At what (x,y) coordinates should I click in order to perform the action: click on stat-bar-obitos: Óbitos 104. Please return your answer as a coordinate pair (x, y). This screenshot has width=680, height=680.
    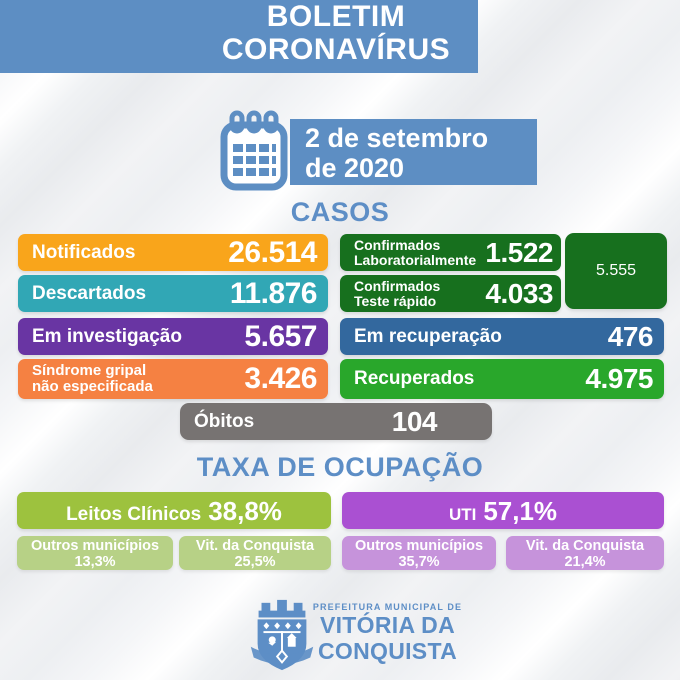
    Looking at the image, I should click on (336, 421).